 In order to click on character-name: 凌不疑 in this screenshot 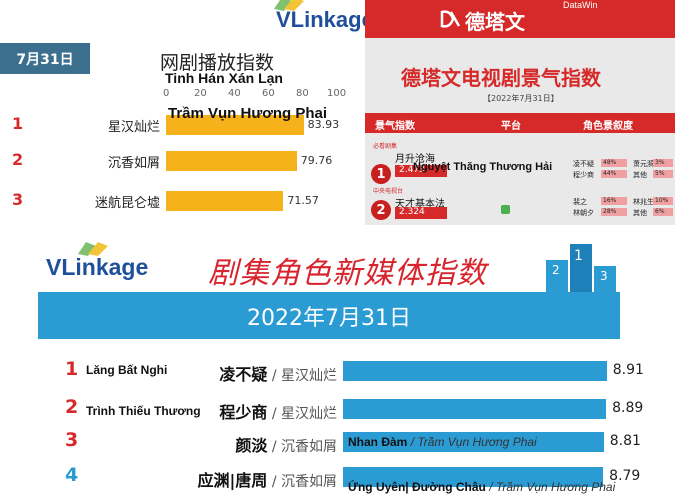, I will do `click(243, 374)`.